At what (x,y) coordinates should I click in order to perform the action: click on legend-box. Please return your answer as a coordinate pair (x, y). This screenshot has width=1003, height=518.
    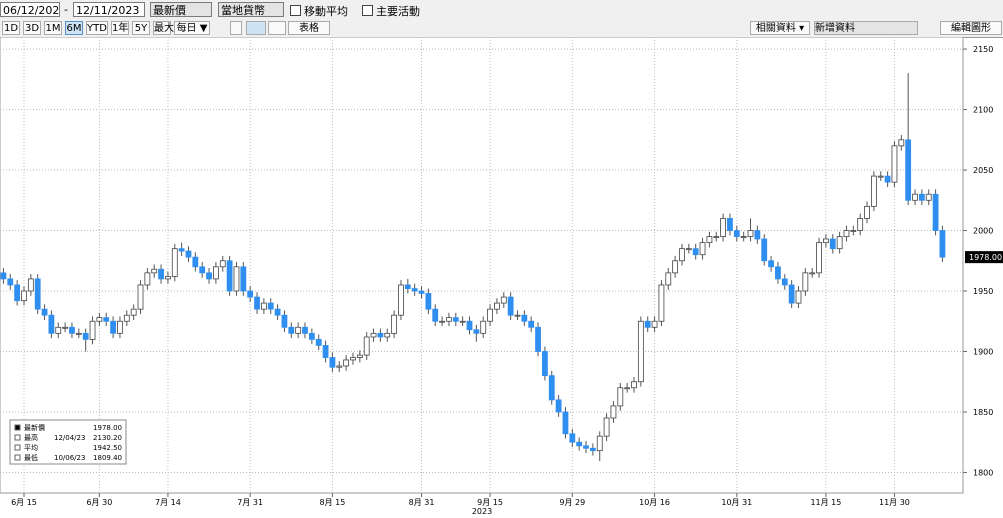
    Looking at the image, I should click on (68, 442).